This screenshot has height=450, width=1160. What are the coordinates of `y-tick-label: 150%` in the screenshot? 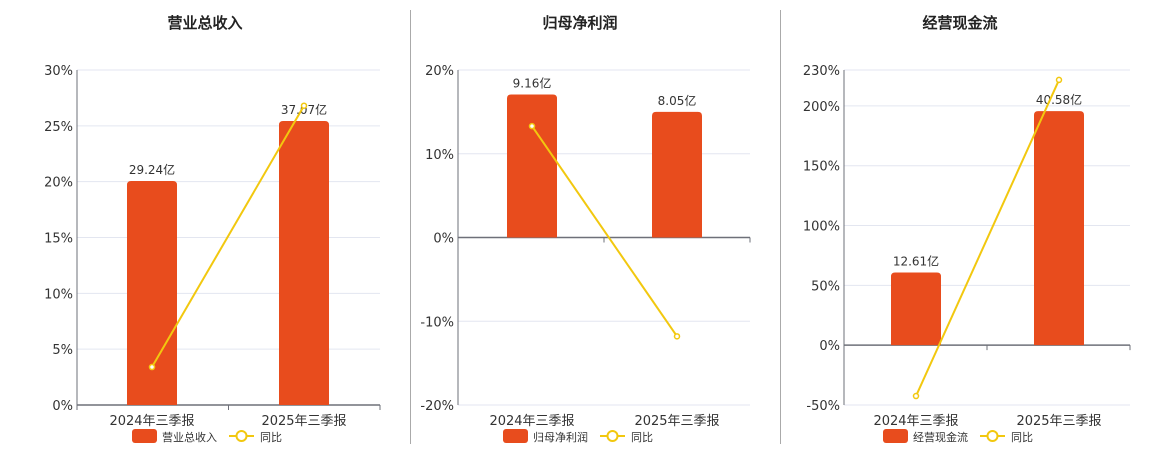 It's located at (821, 167).